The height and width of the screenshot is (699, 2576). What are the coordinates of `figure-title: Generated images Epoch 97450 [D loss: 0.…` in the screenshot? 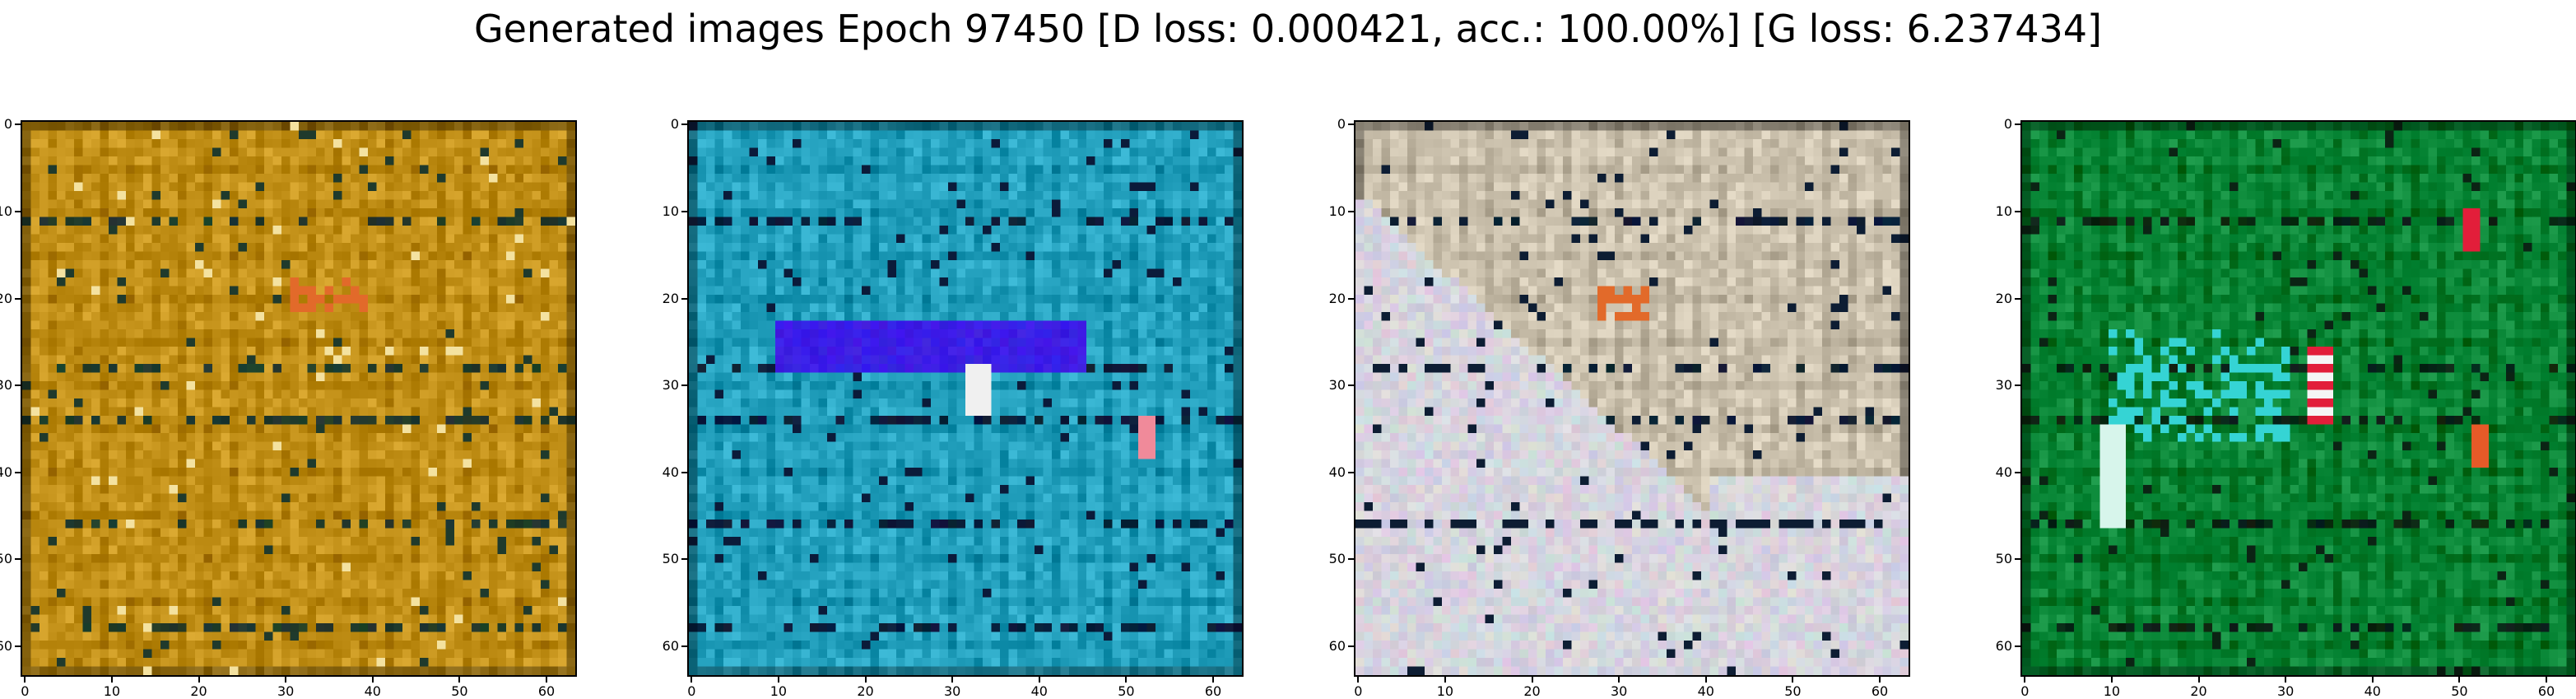 It's located at (1288, 29).